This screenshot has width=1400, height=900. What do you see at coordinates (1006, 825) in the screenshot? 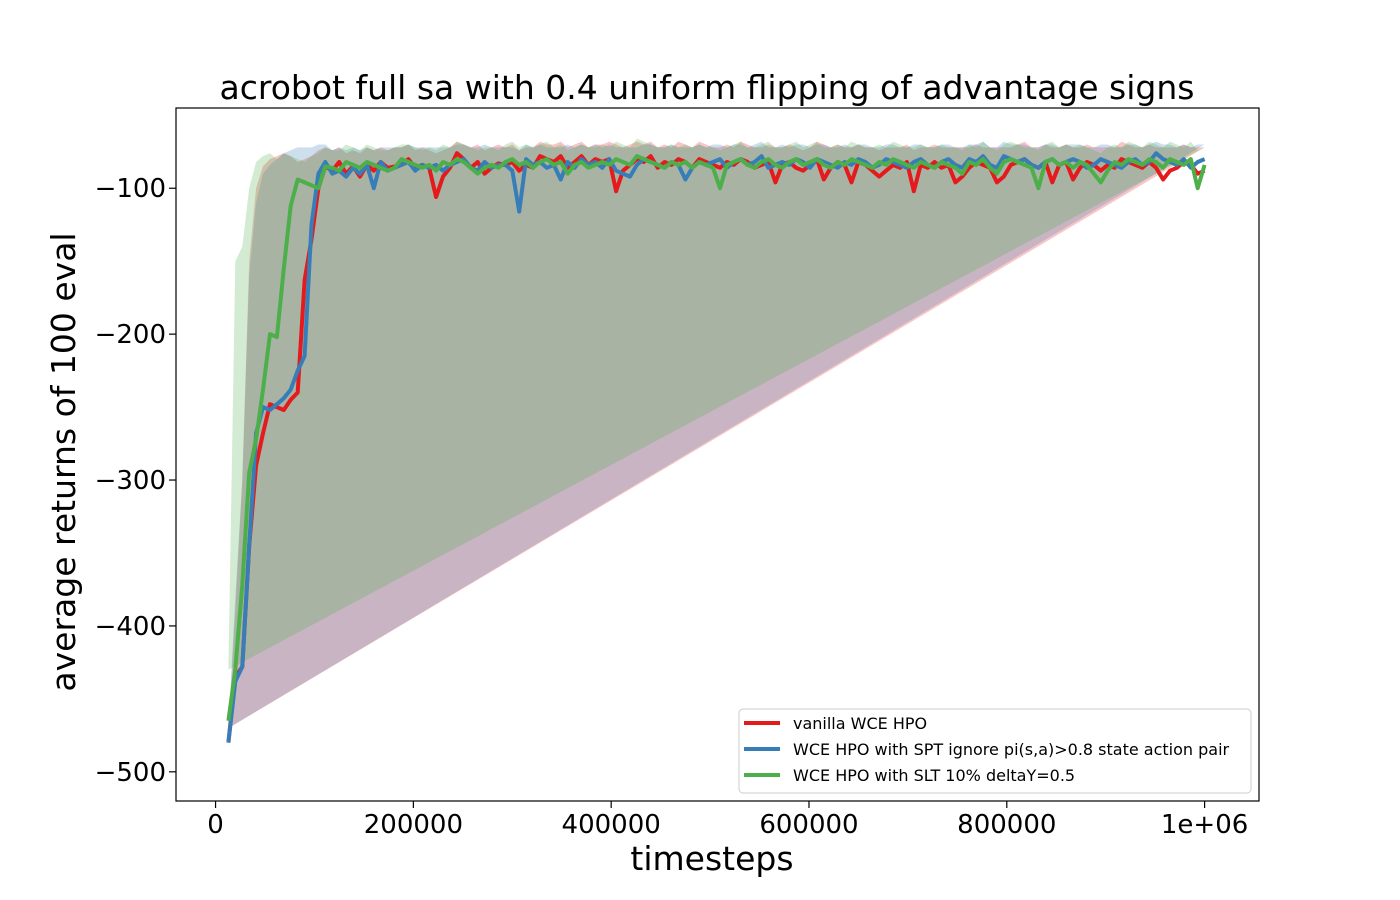
I see `x-tick-label: 800000` at bounding box center [1006, 825].